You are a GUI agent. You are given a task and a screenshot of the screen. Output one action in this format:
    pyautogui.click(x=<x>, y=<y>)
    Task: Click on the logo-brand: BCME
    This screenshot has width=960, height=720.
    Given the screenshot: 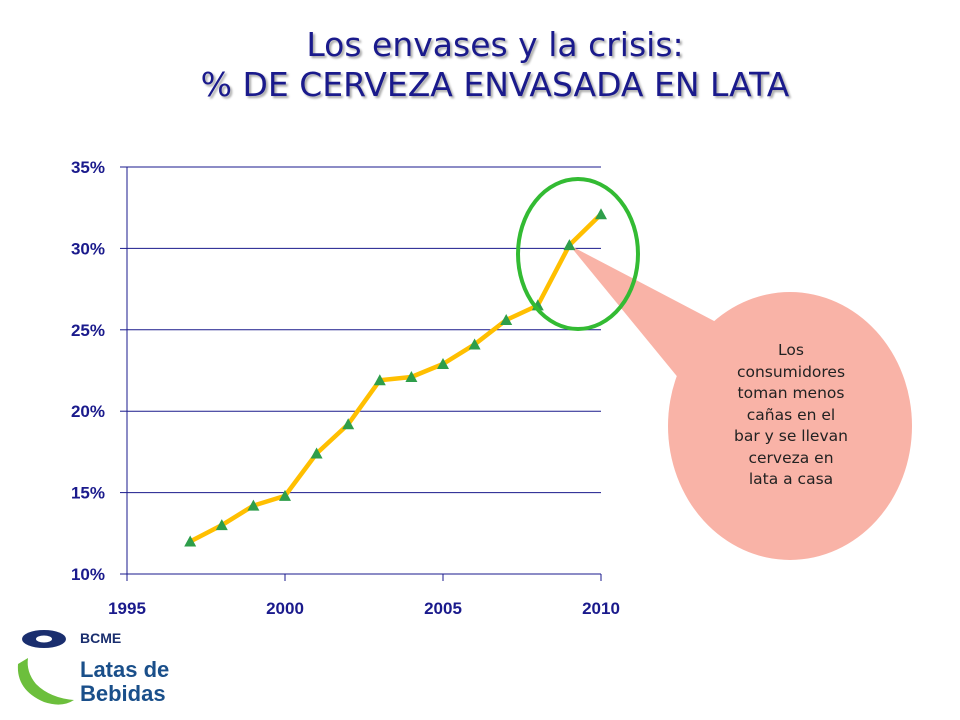 What is the action you would take?
    pyautogui.click(x=101, y=638)
    